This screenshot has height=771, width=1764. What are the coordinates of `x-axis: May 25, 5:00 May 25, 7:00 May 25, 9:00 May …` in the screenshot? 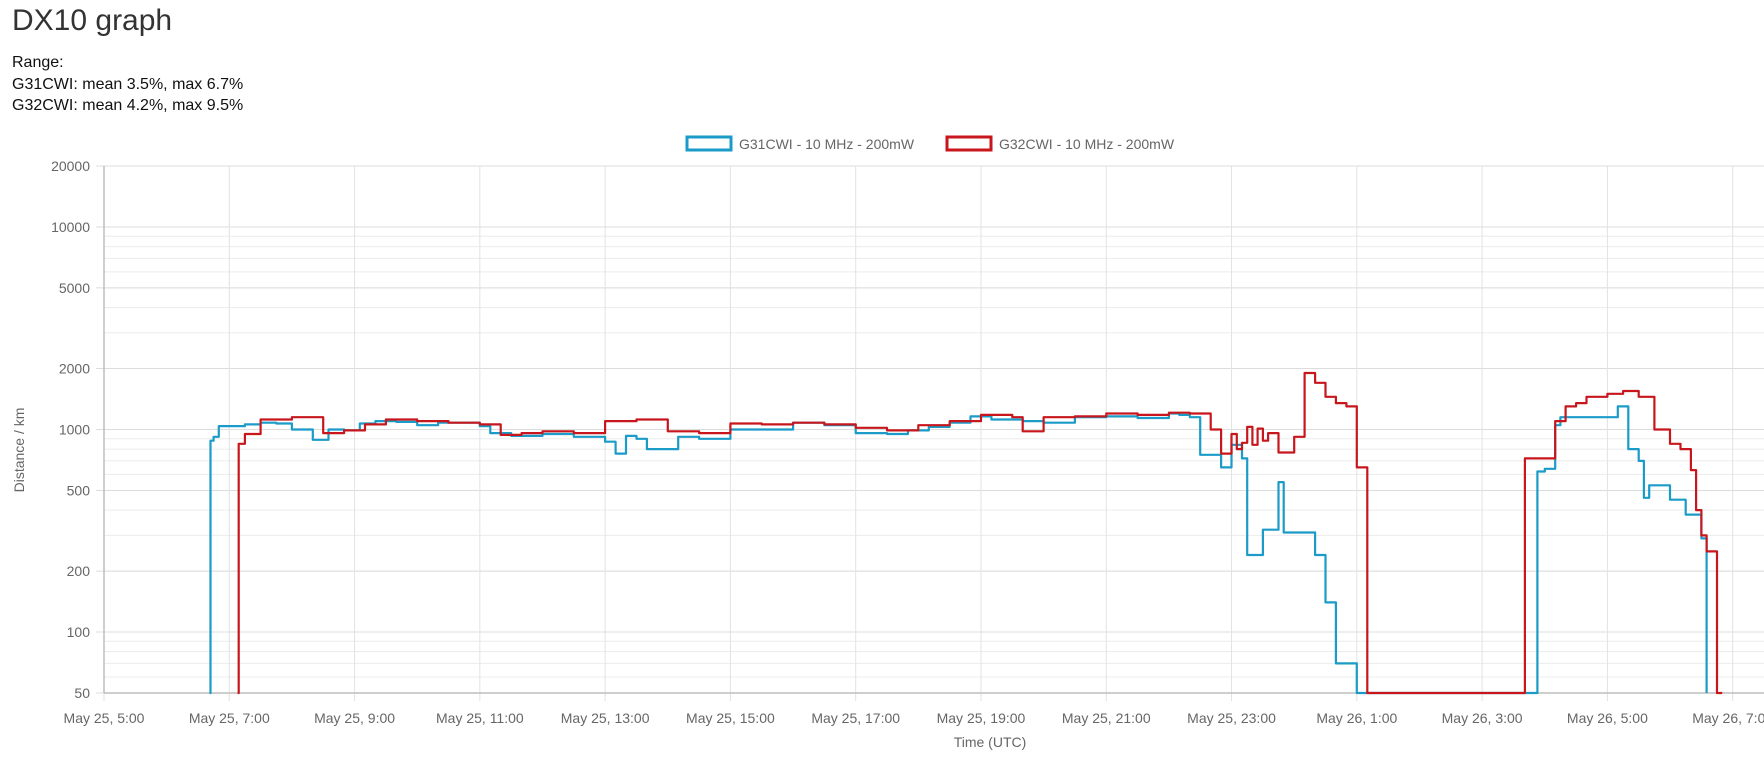 It's located at (914, 709).